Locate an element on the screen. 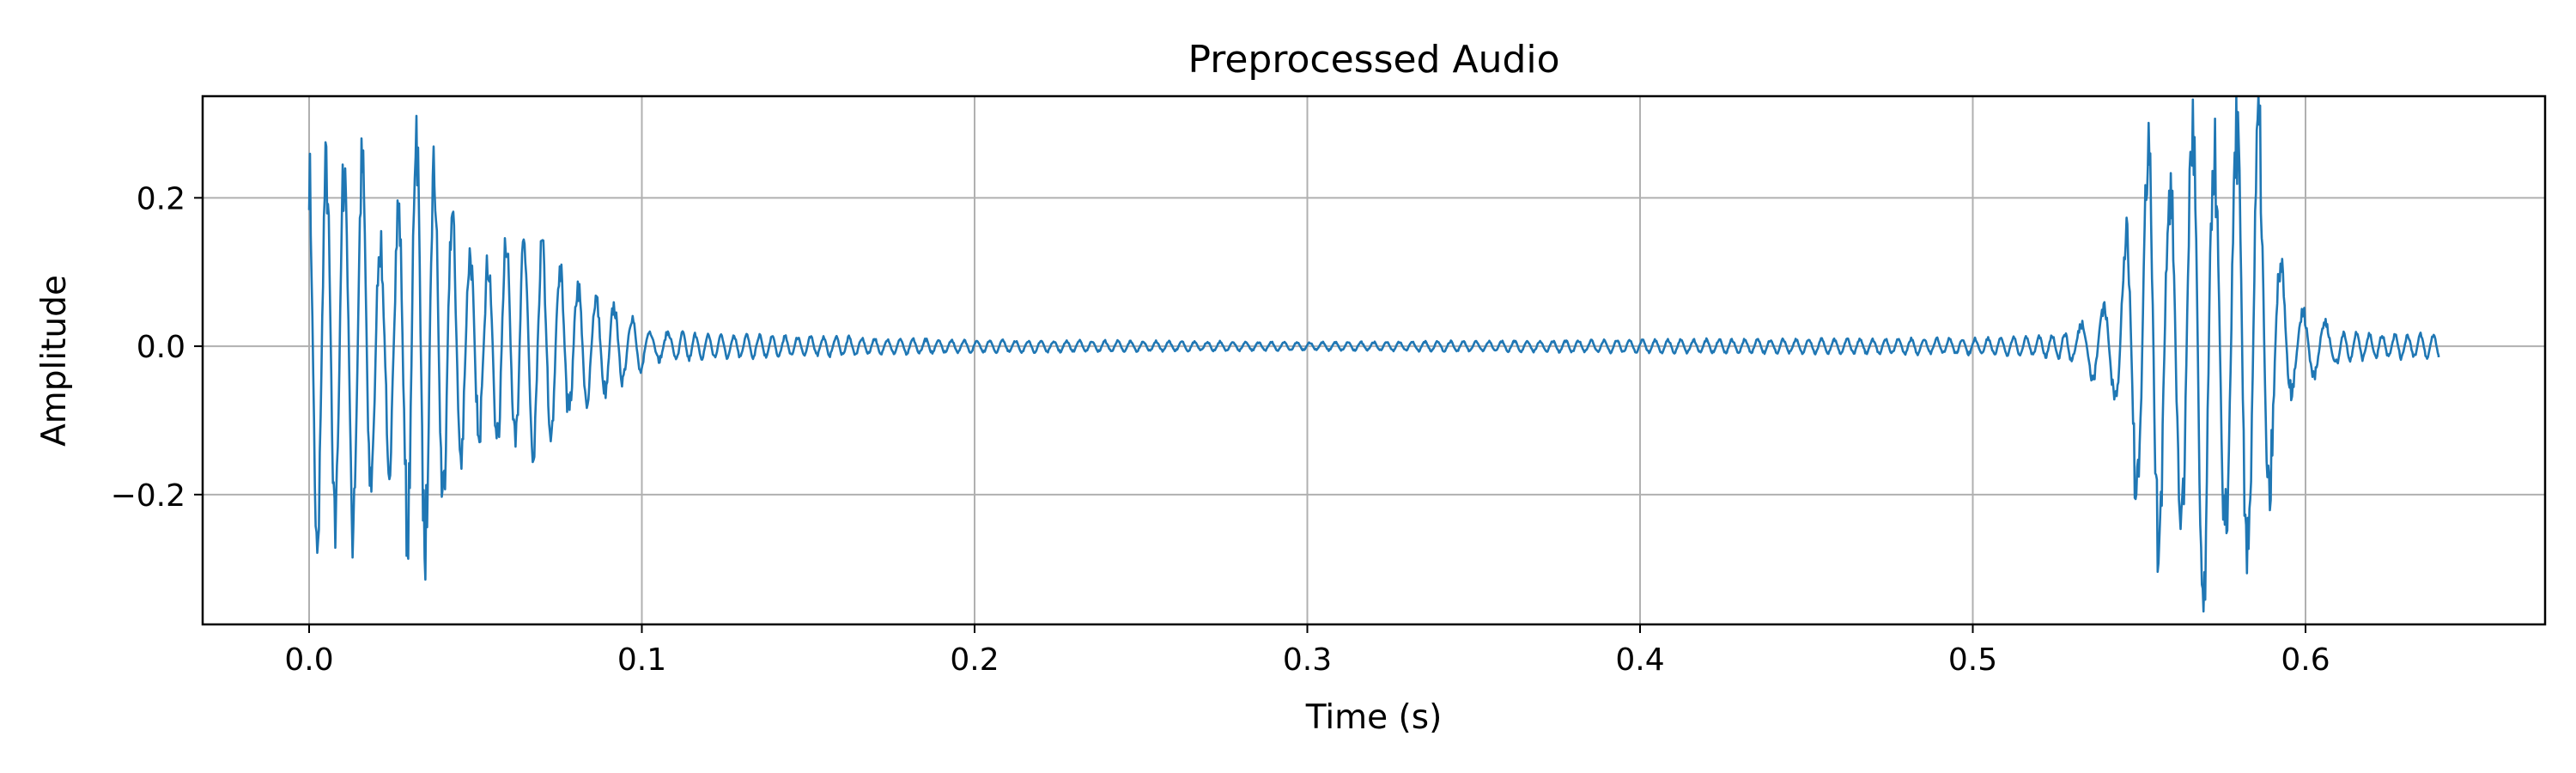 This screenshot has width=2576, height=773. y-tick-label: 0.2 is located at coordinates (161, 198).